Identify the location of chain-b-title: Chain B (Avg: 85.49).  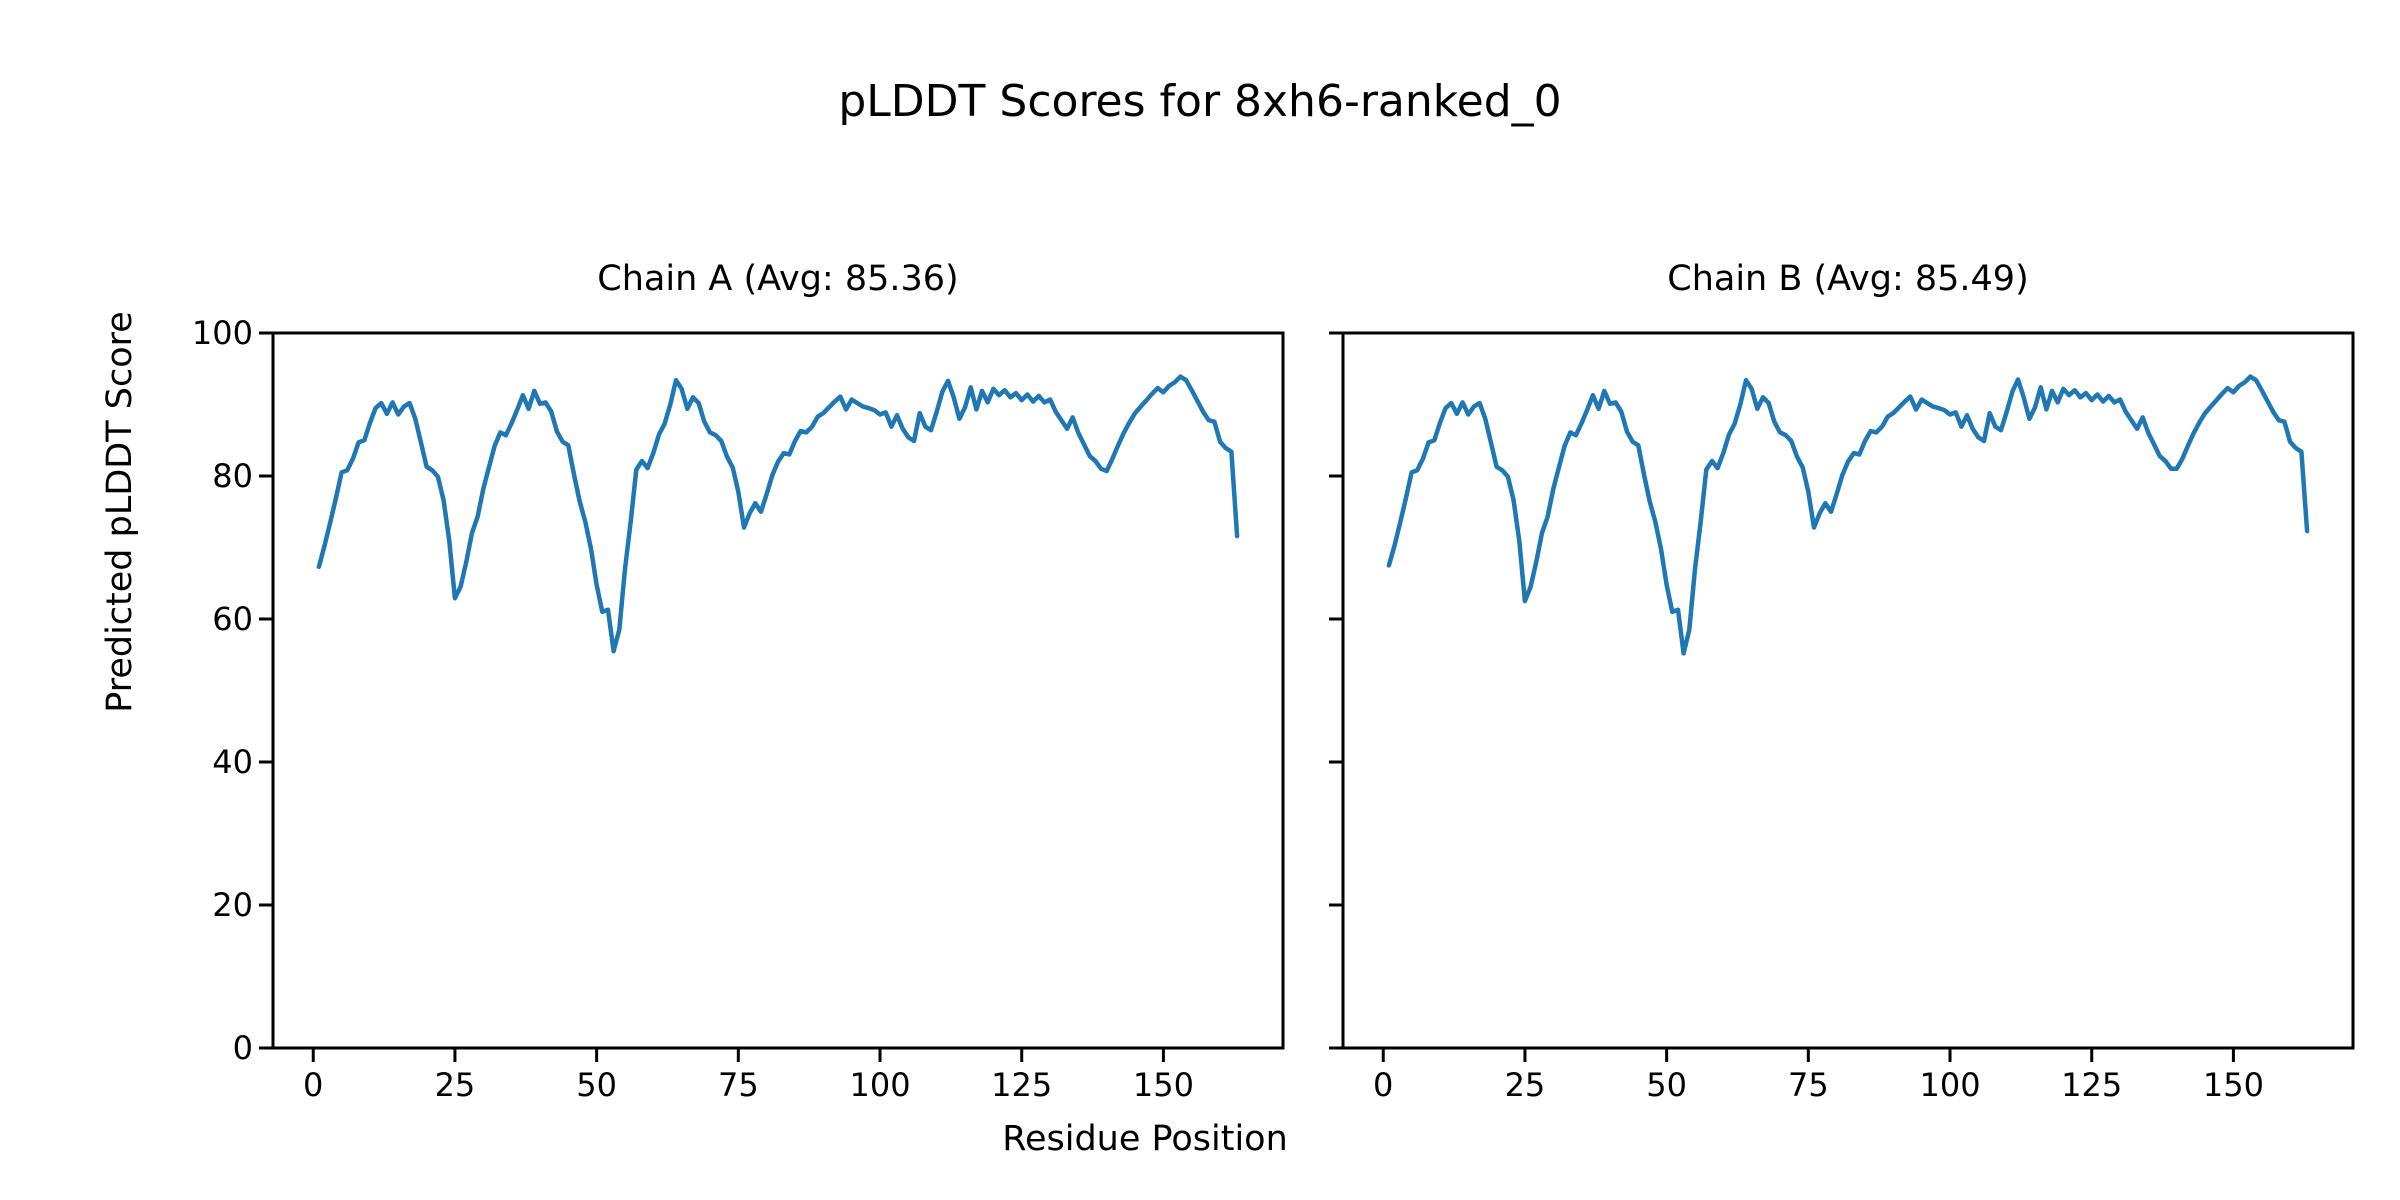
(1848, 279).